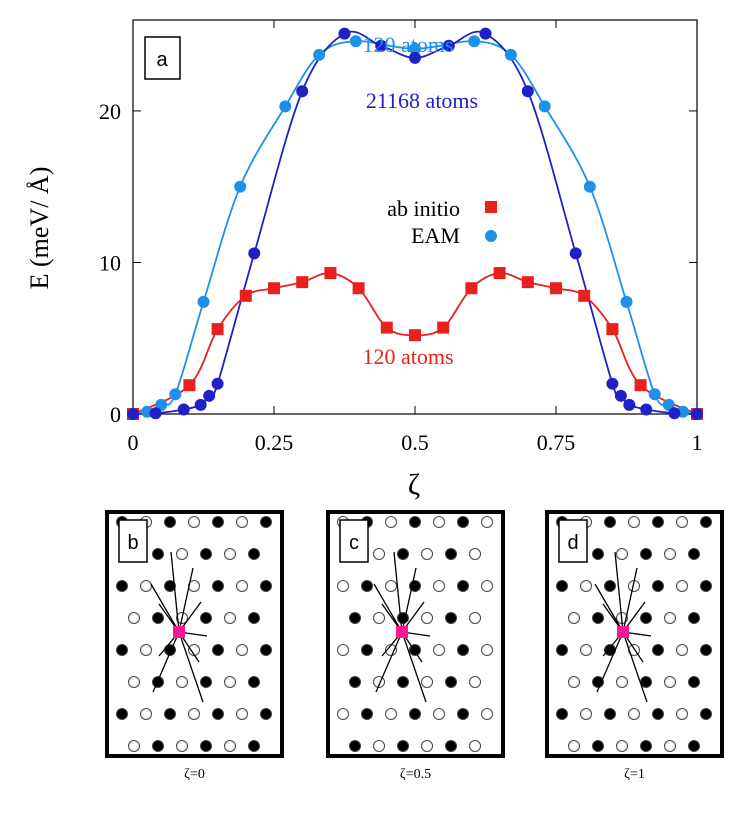  What do you see at coordinates (414, 484) in the screenshot?
I see `x-axis-label: ζ` at bounding box center [414, 484].